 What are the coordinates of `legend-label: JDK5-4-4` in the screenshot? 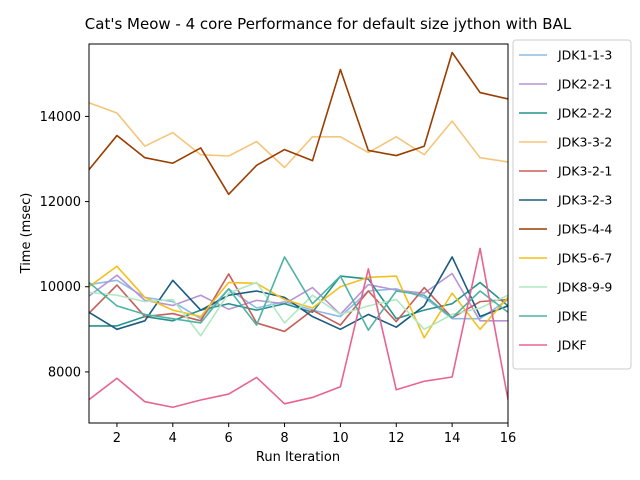 It's located at (584, 229).